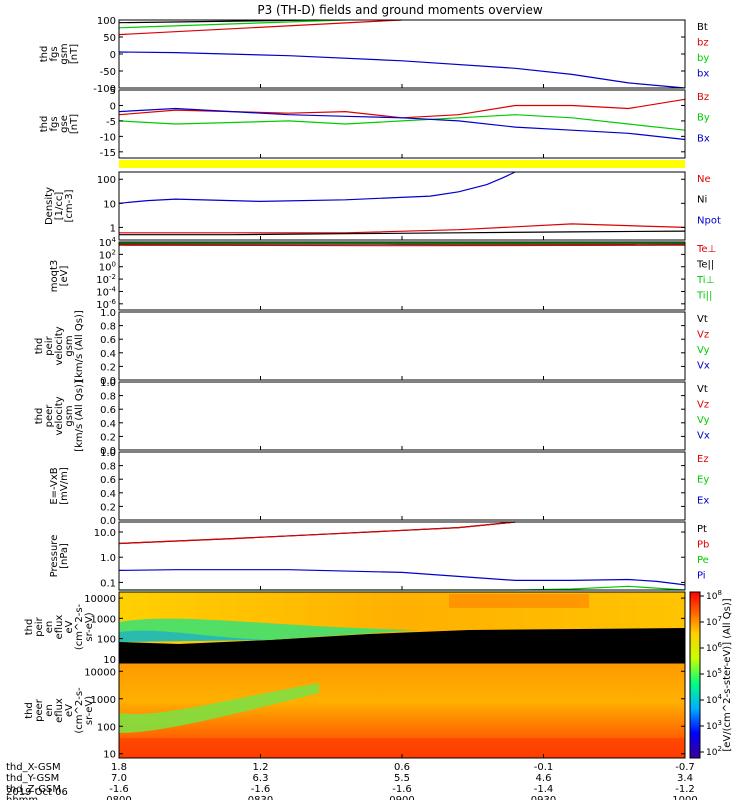 Image resolution: width=750 pixels, height=800 pixels. What do you see at coordinates (111, 122) in the screenshot?
I see `y-tick-label: -5` at bounding box center [111, 122].